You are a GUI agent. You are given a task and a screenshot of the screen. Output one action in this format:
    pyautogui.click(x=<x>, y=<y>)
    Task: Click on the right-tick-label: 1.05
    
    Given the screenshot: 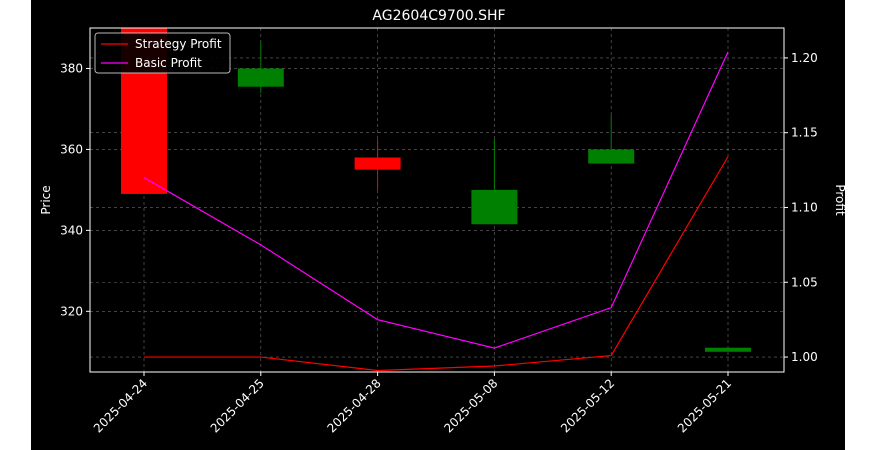 What is the action you would take?
    pyautogui.click(x=804, y=282)
    